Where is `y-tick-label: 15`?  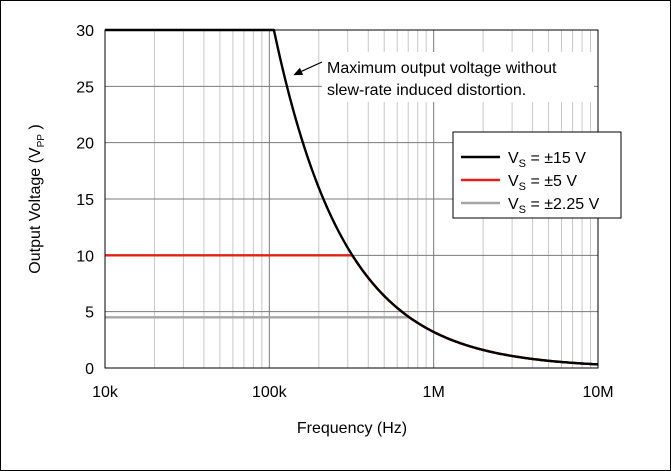 y-tick-label: 15 is located at coordinates (85, 200).